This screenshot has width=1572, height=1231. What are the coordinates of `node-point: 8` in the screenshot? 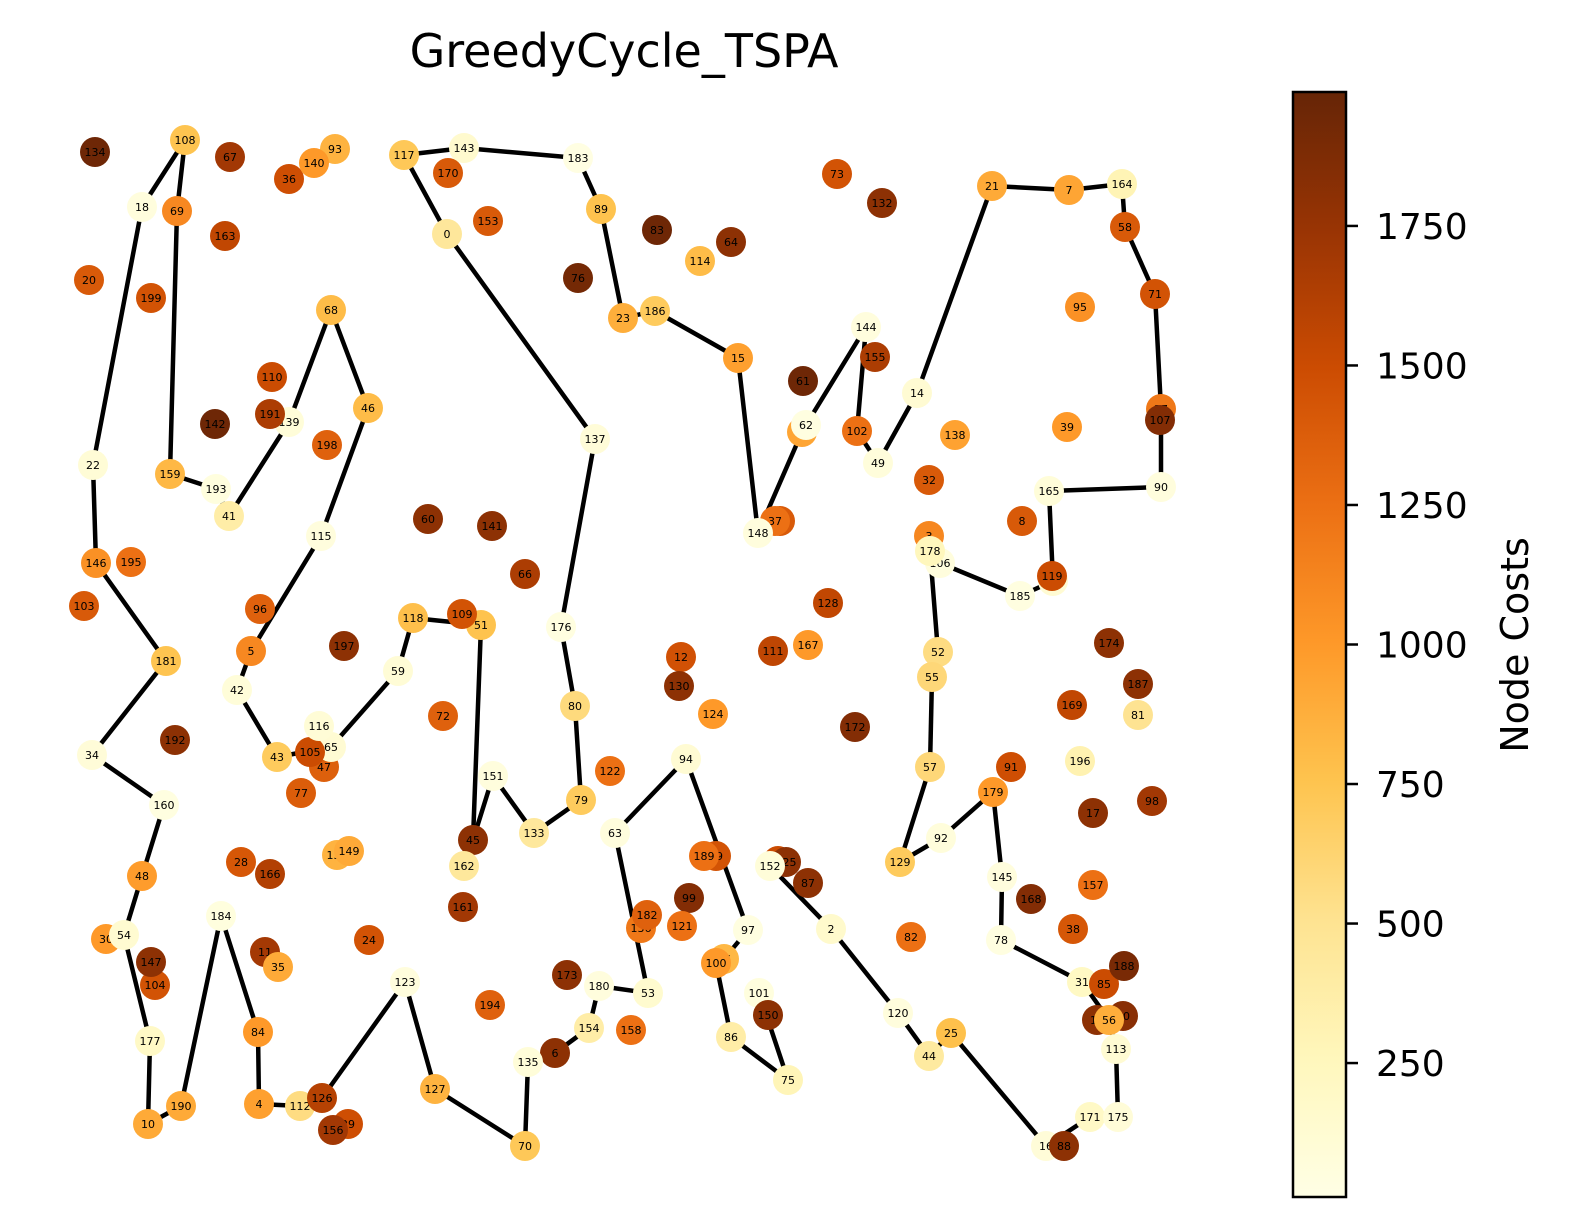 It's located at (1022, 521).